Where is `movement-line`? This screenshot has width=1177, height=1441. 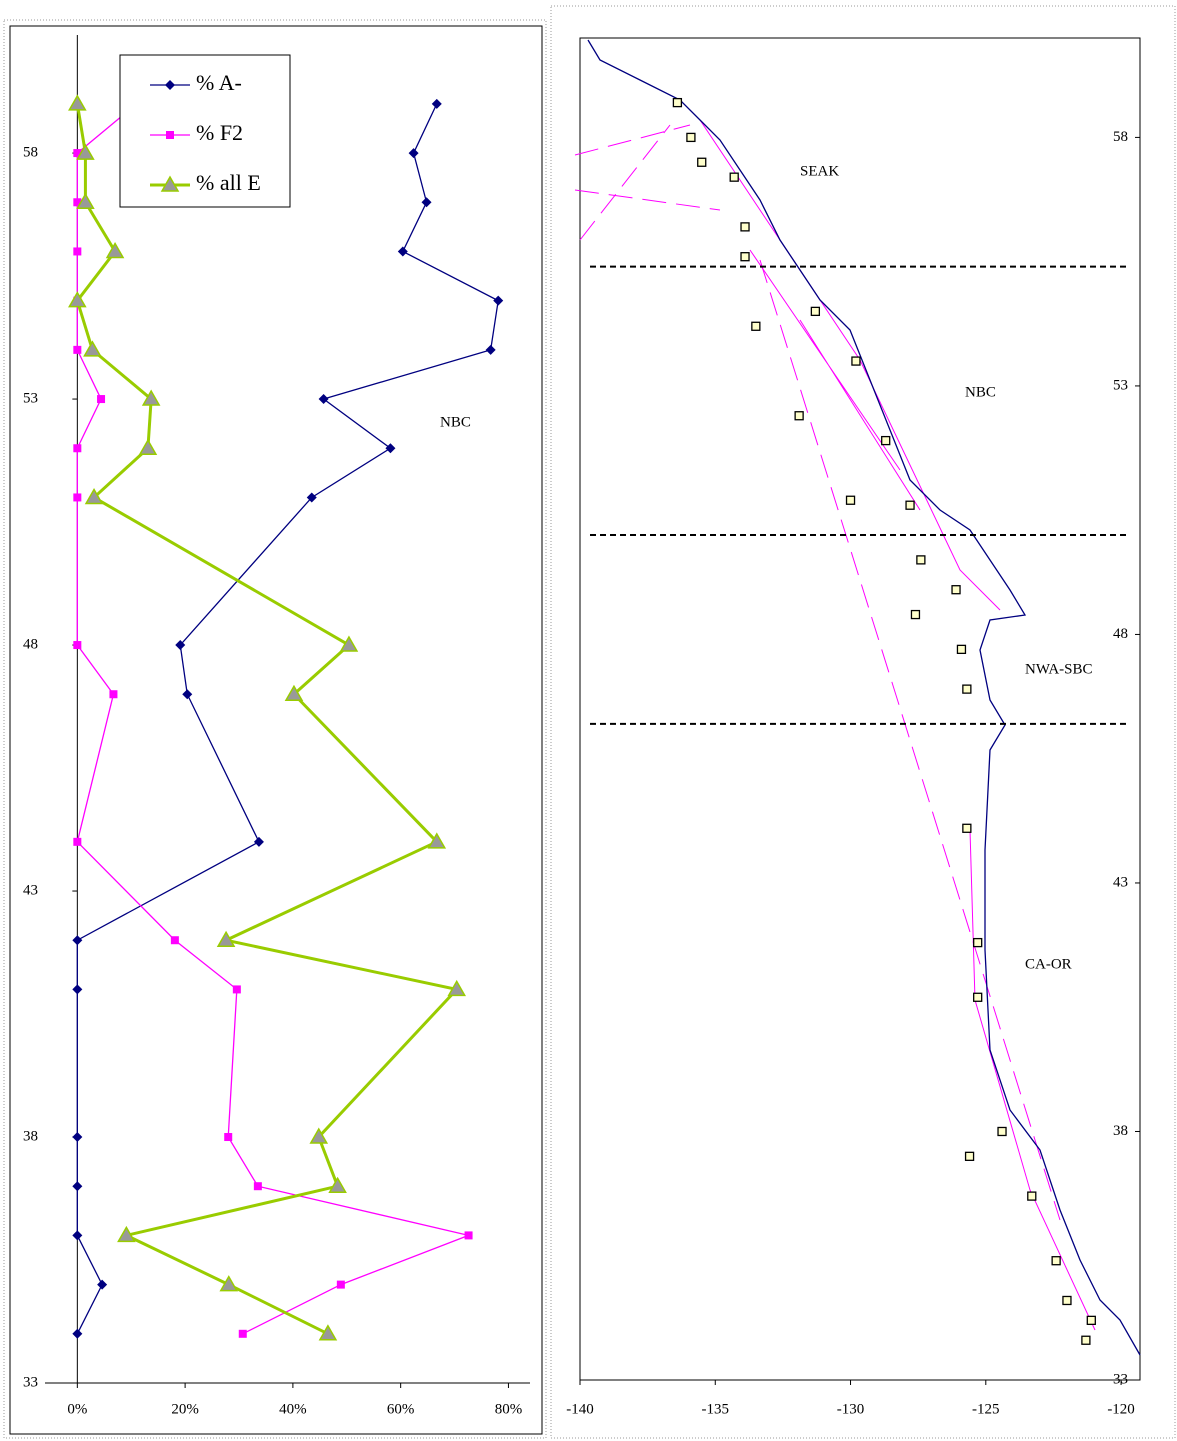 movement-line is located at coordinates (647, 182).